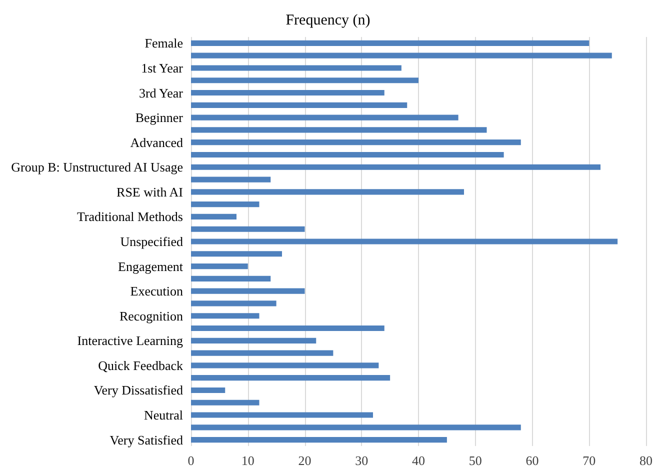 This screenshot has height=474, width=656. Describe the element at coordinates (149, 192) in the screenshot. I see `y-tick-label: RSE with AI` at that location.